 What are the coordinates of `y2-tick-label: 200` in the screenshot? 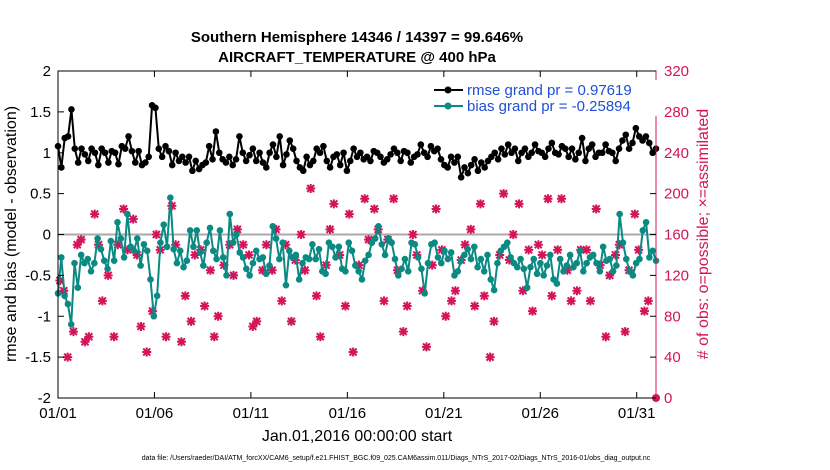 It's located at (676, 194).